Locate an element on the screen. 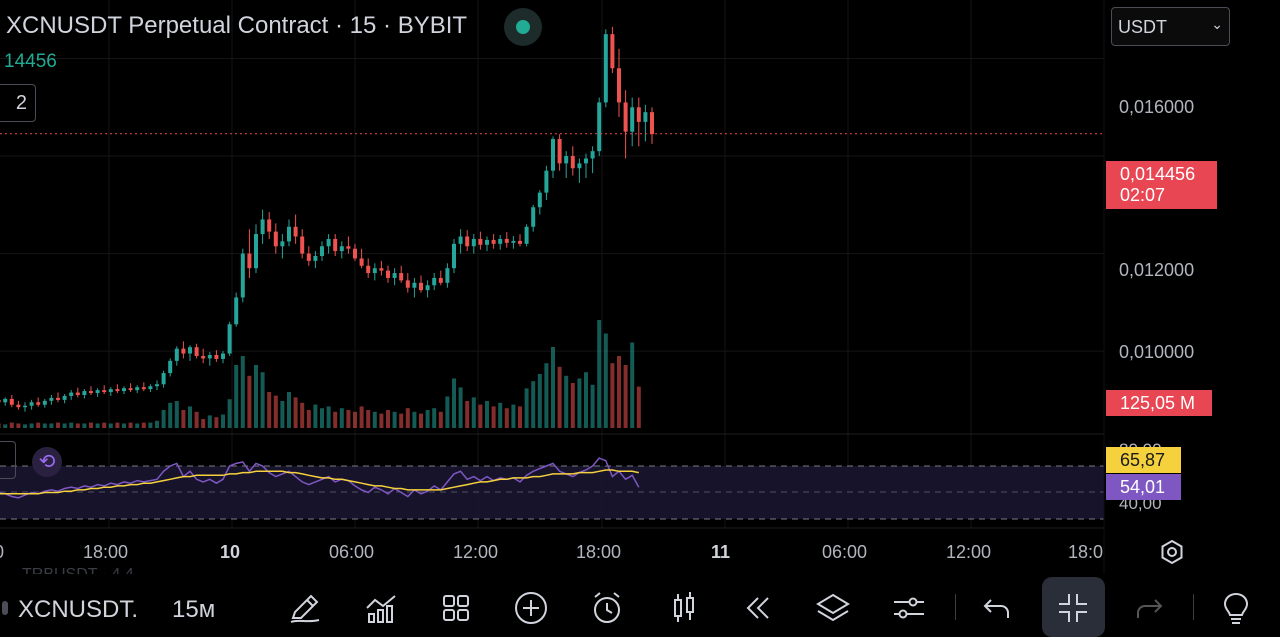 The image size is (1280, 637). rsi-ma-line is located at coordinates (319, 482).